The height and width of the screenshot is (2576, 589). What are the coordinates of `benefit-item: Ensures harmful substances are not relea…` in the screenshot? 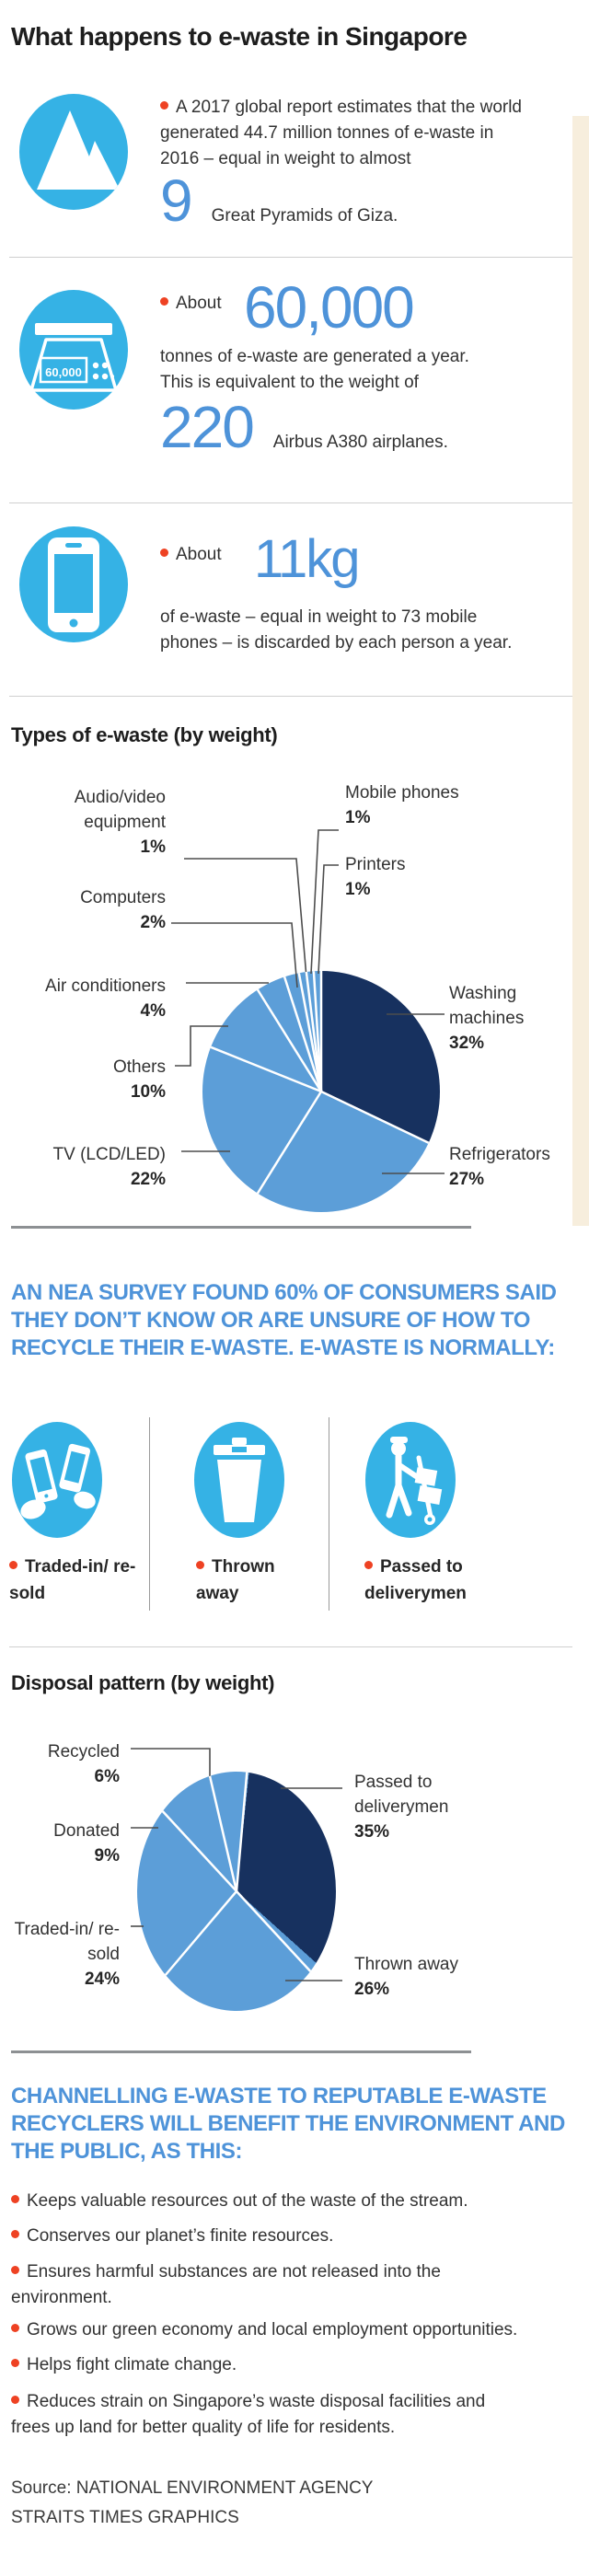 It's located at (226, 2284).